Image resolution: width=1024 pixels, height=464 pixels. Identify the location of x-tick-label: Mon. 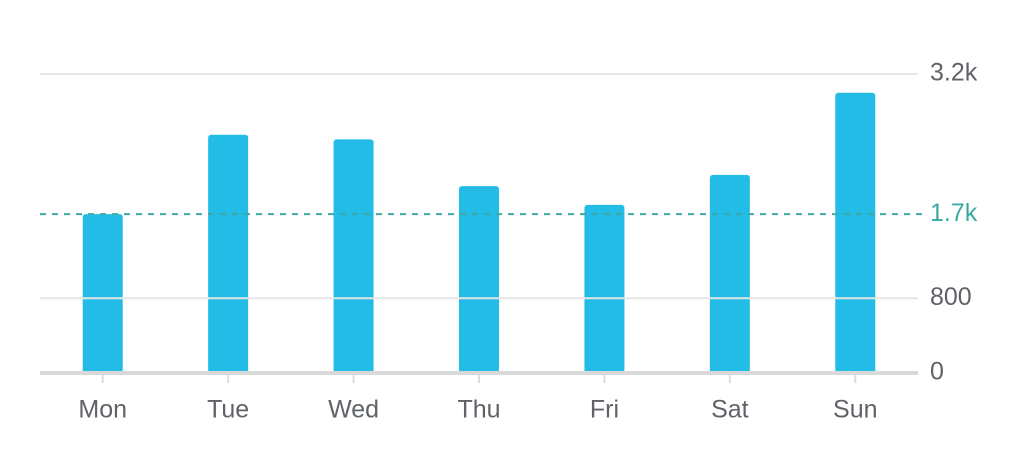
(102, 410).